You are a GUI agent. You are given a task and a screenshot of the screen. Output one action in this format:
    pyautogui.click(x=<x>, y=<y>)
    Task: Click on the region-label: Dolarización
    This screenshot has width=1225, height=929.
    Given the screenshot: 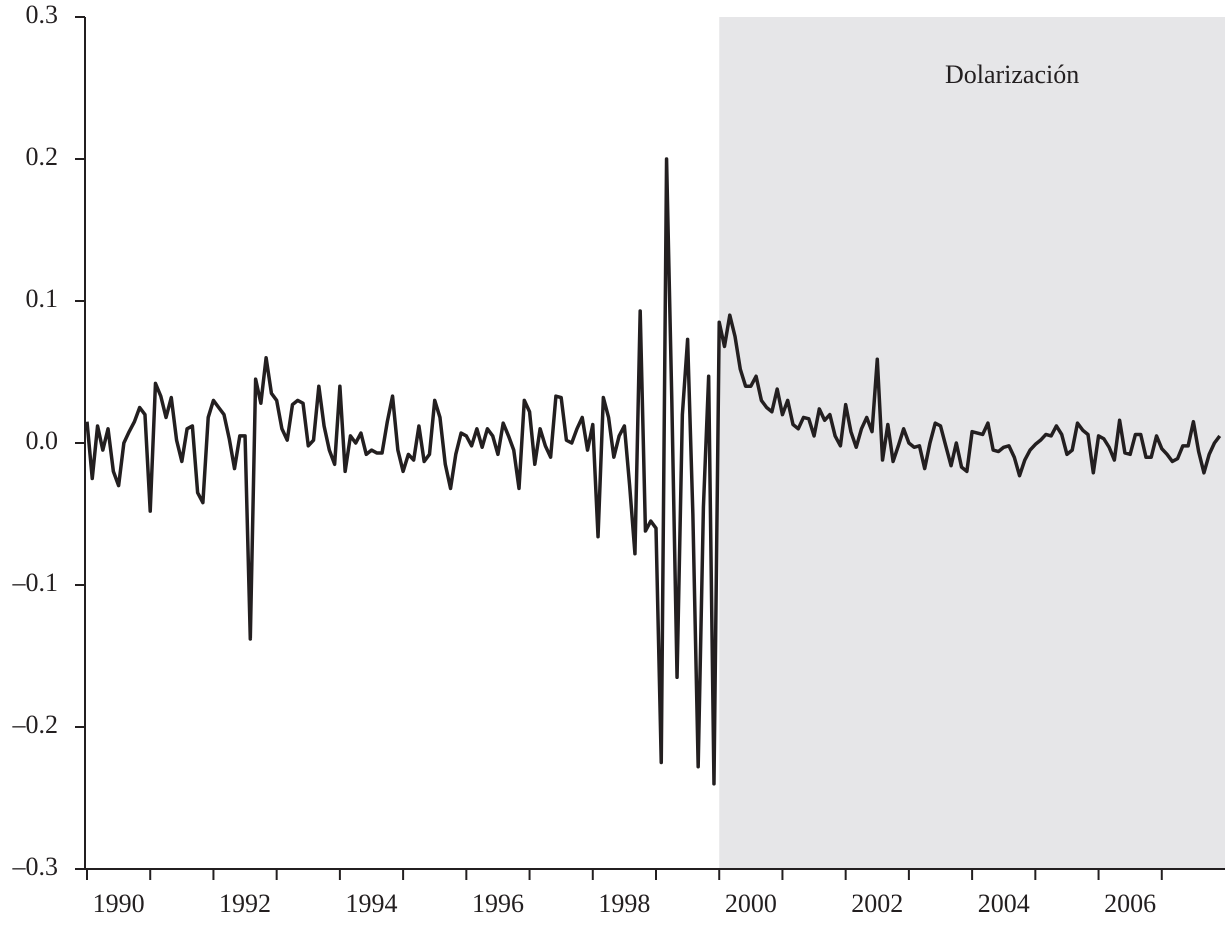 What is the action you would take?
    pyautogui.click(x=1012, y=74)
    